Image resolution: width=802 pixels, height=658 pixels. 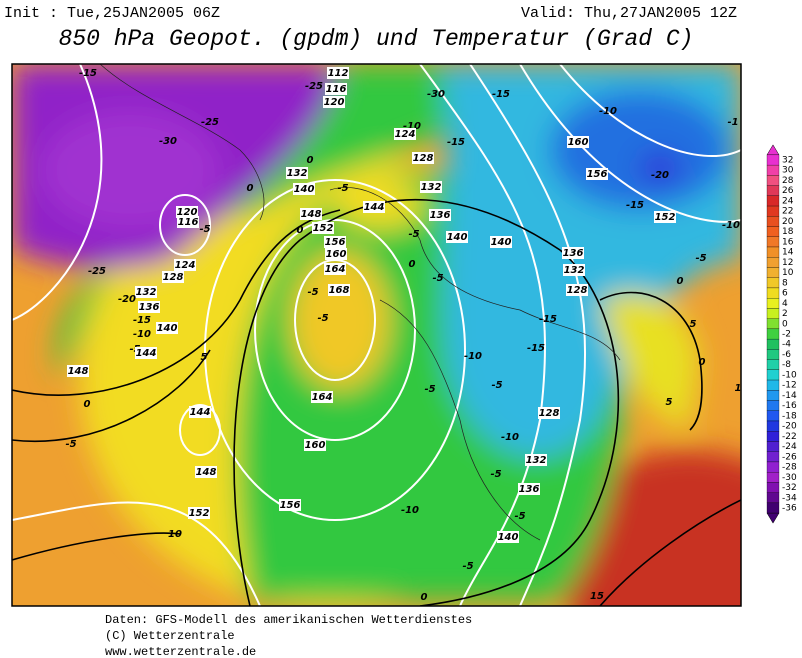 What do you see at coordinates (629, 13) in the screenshot?
I see `valid-time: Valid: Thu,27JAN2005 12Z` at bounding box center [629, 13].